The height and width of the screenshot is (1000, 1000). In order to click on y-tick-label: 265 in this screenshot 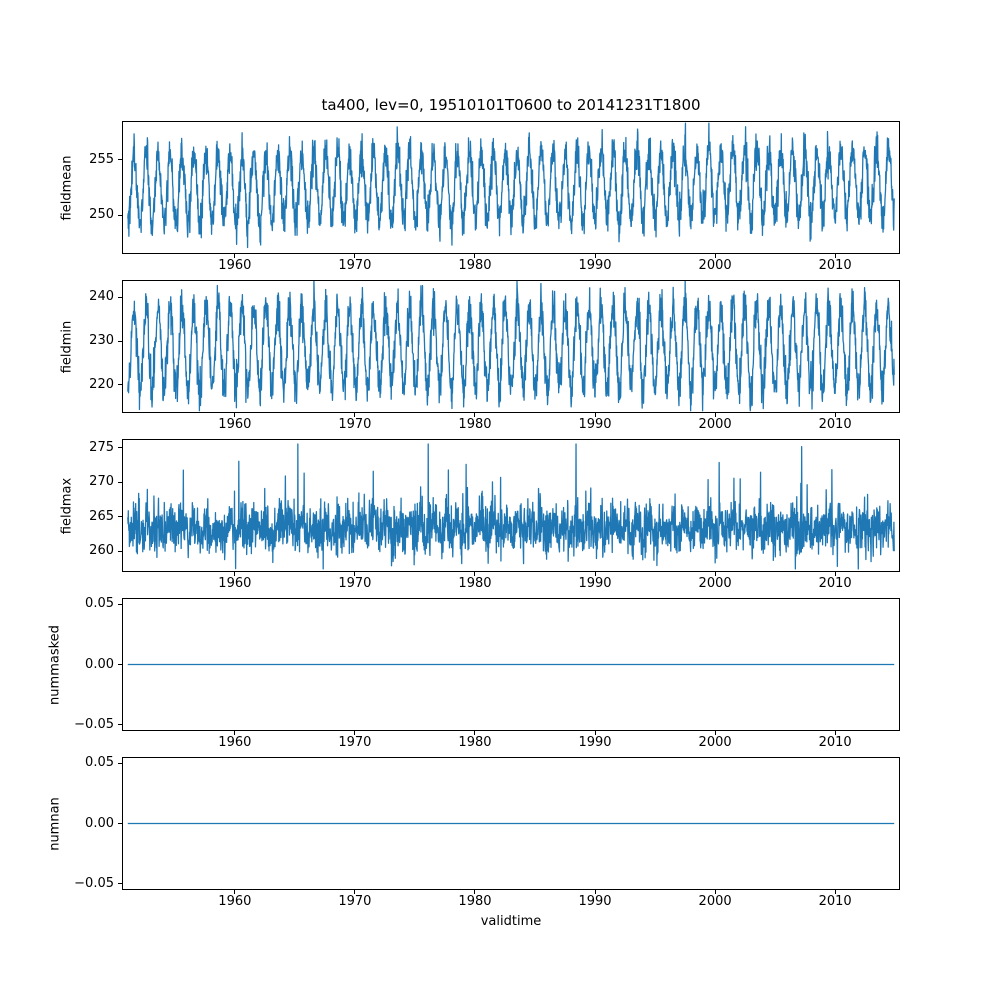, I will do `click(101, 516)`.